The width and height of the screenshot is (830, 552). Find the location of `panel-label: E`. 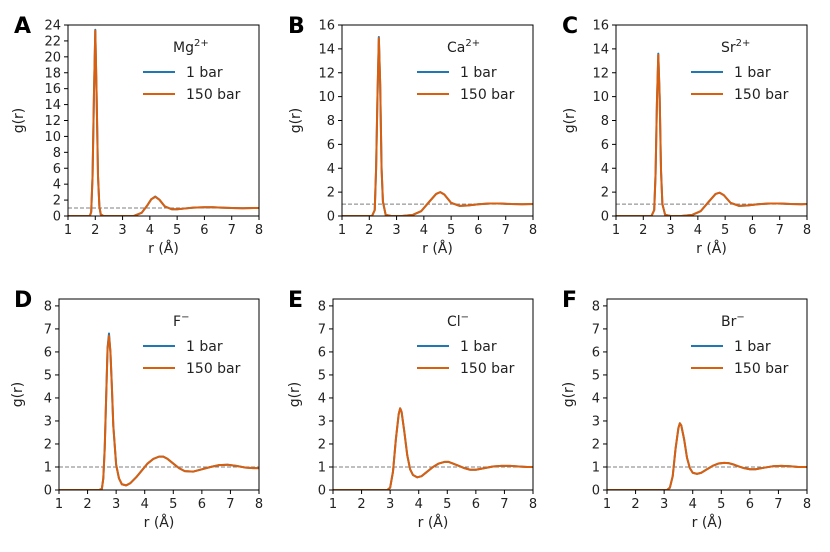

panel-label: E is located at coordinates (295, 300).